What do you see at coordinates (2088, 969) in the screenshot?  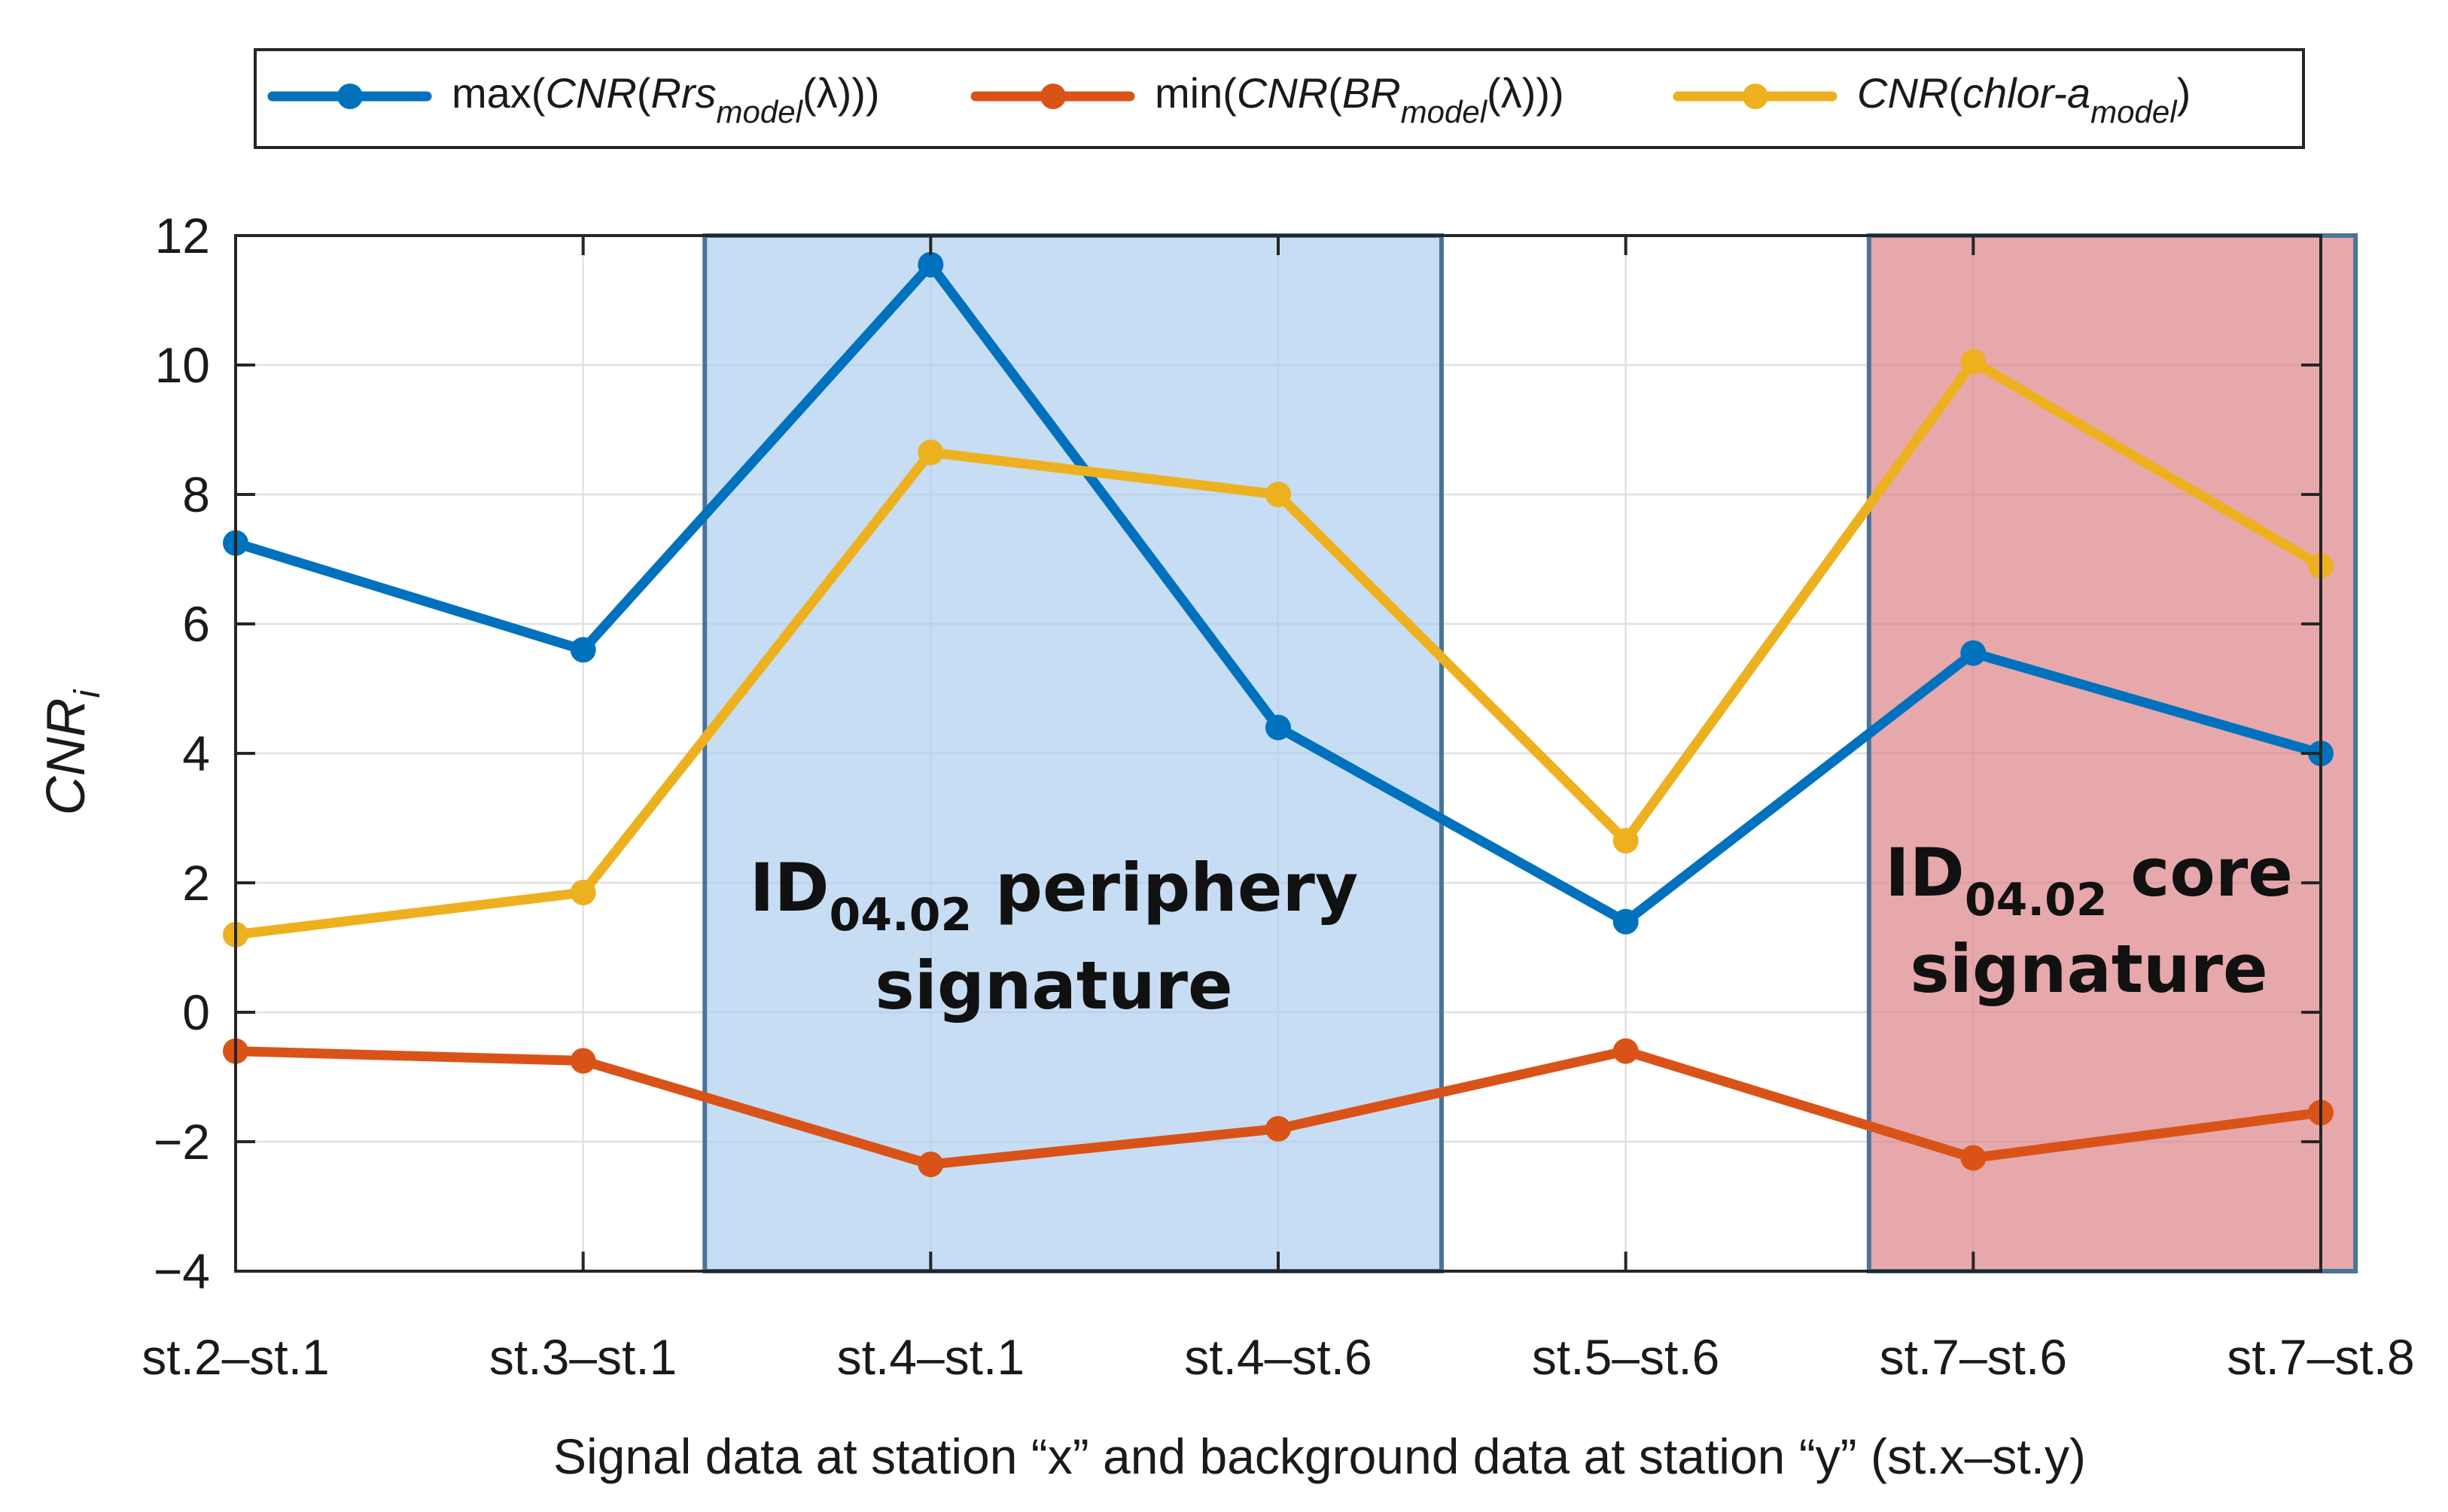 I see `region-label-line2-1: signature` at bounding box center [2088, 969].